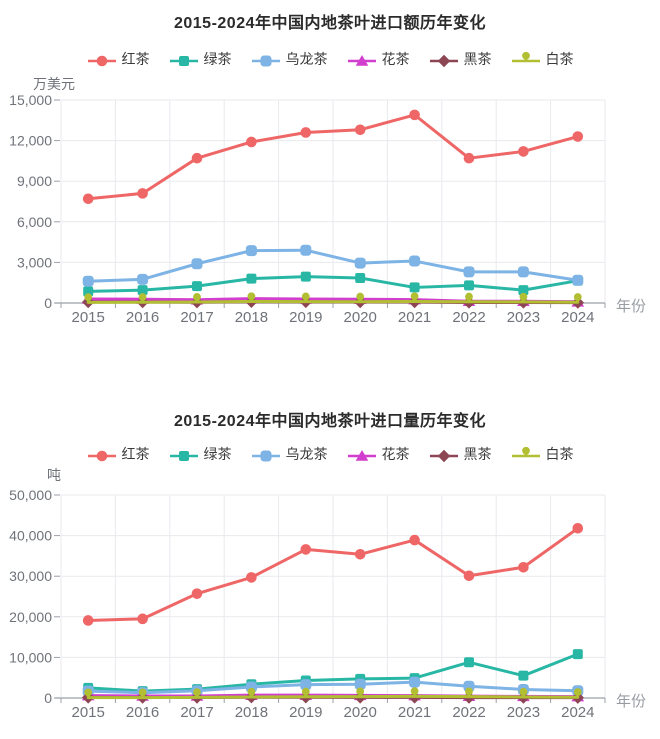  Describe the element at coordinates (34, 181) in the screenshot. I see `svg-text: 9,000` at that location.